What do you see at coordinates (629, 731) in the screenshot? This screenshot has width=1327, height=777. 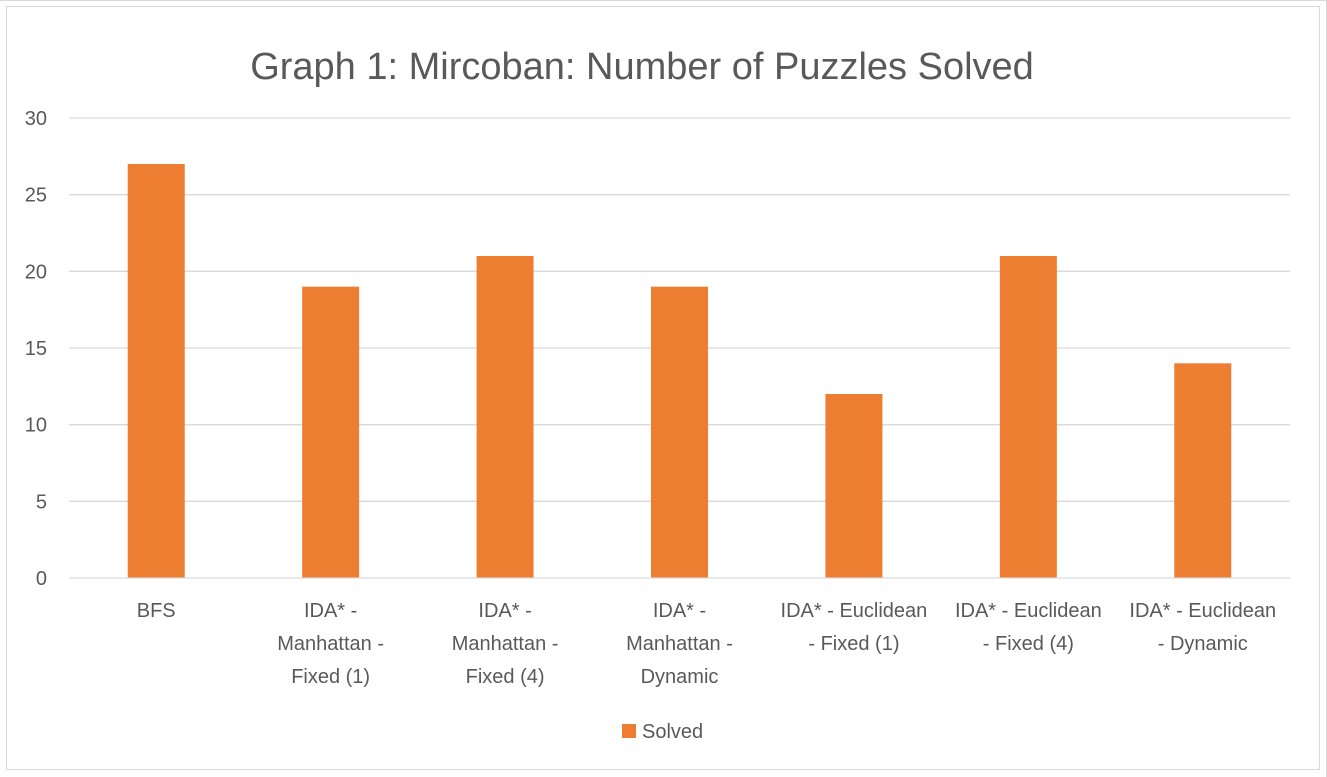 I see `legend-swatch-solved` at bounding box center [629, 731].